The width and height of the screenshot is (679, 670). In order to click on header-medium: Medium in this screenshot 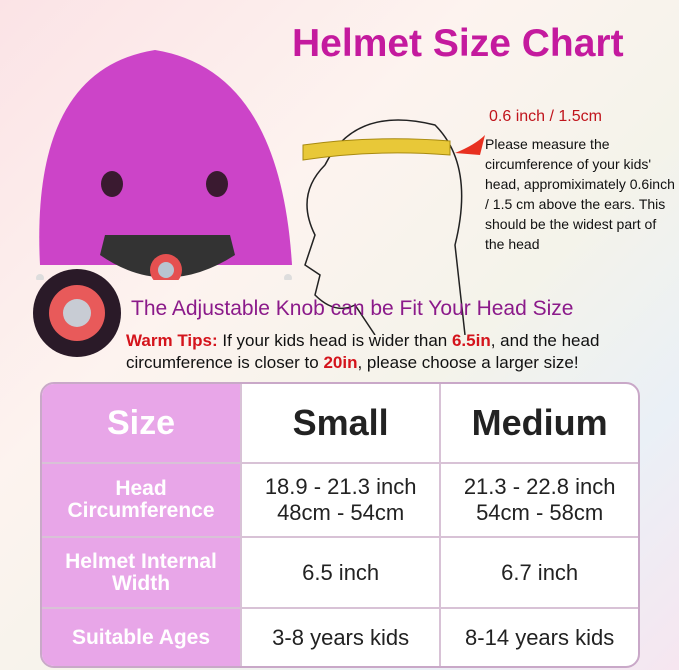, I will do `click(539, 424)`.